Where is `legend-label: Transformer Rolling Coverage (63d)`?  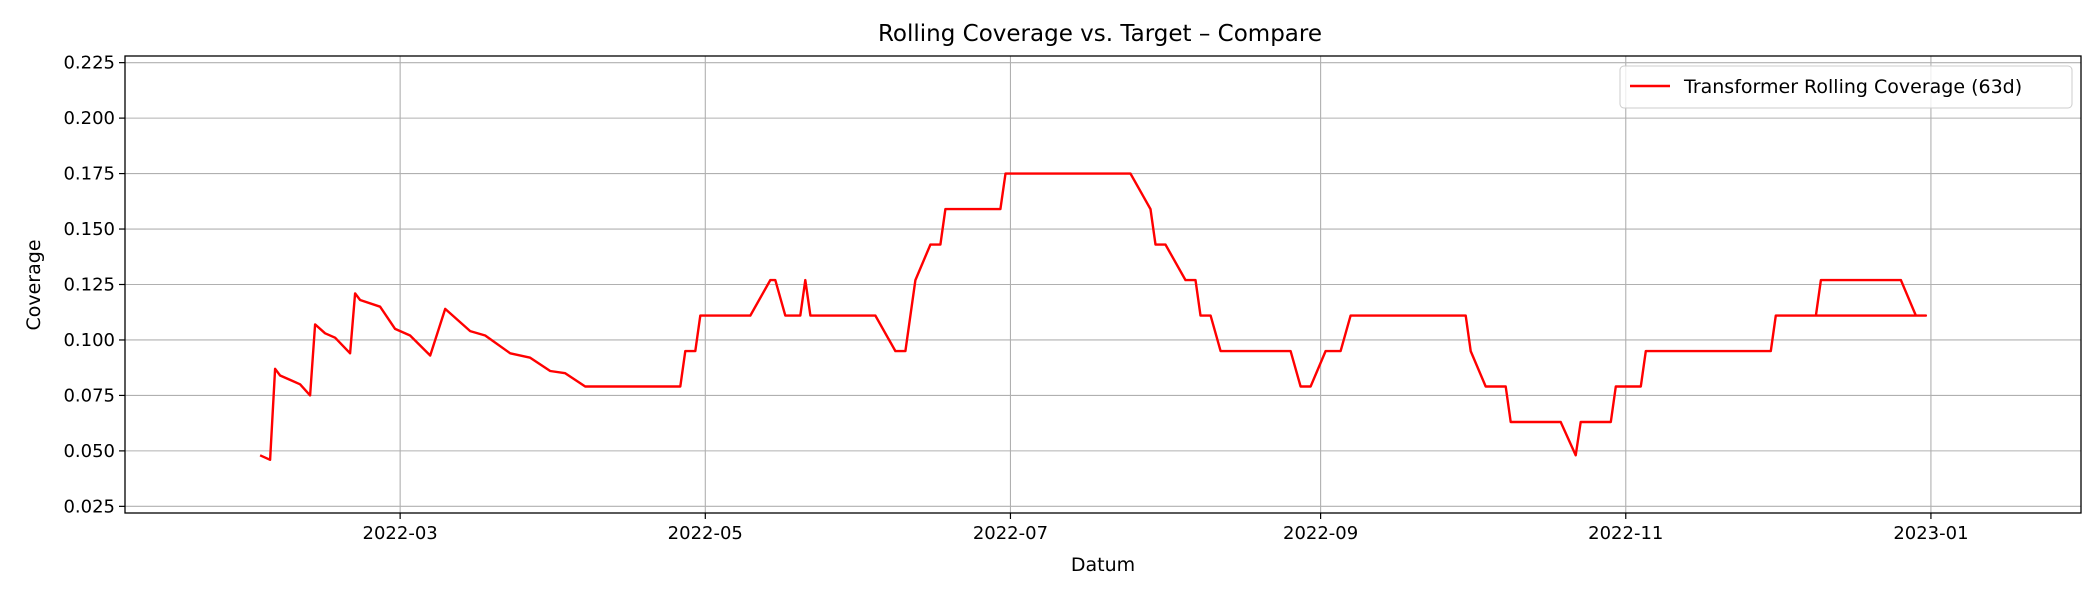 legend-label: Transformer Rolling Coverage (63d) is located at coordinates (1852, 87).